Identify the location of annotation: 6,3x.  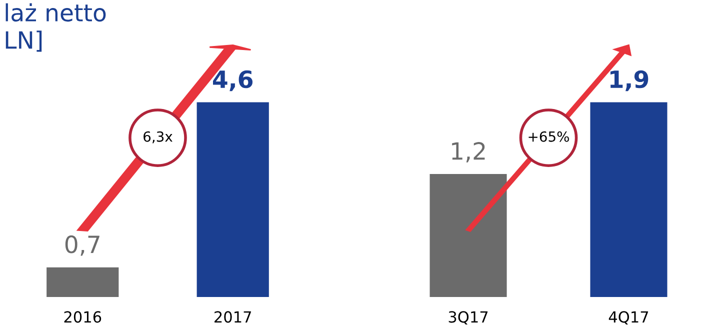
(158, 137).